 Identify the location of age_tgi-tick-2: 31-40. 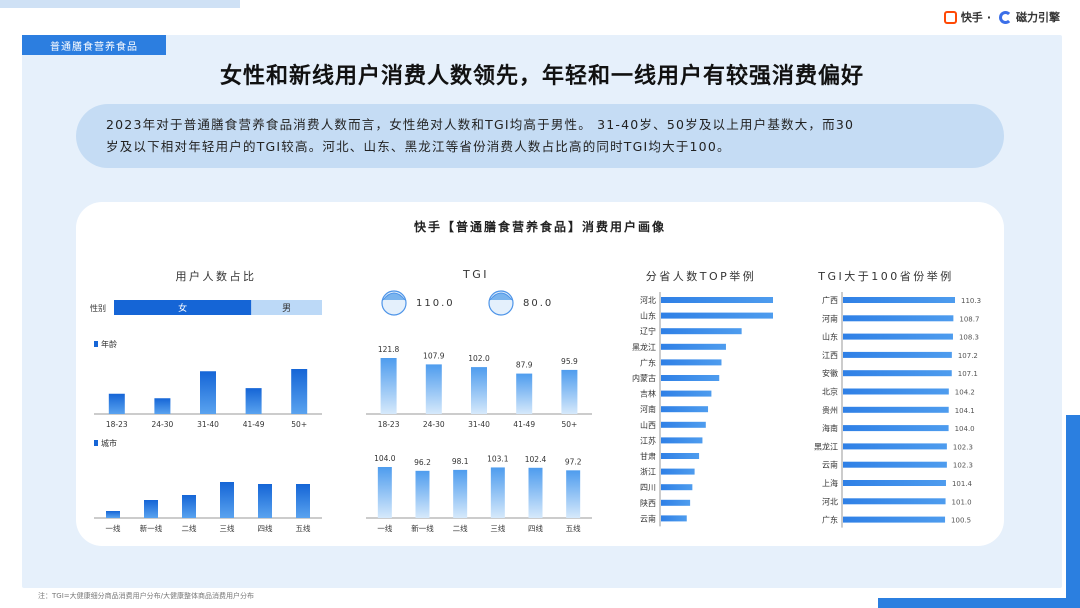
(479, 424).